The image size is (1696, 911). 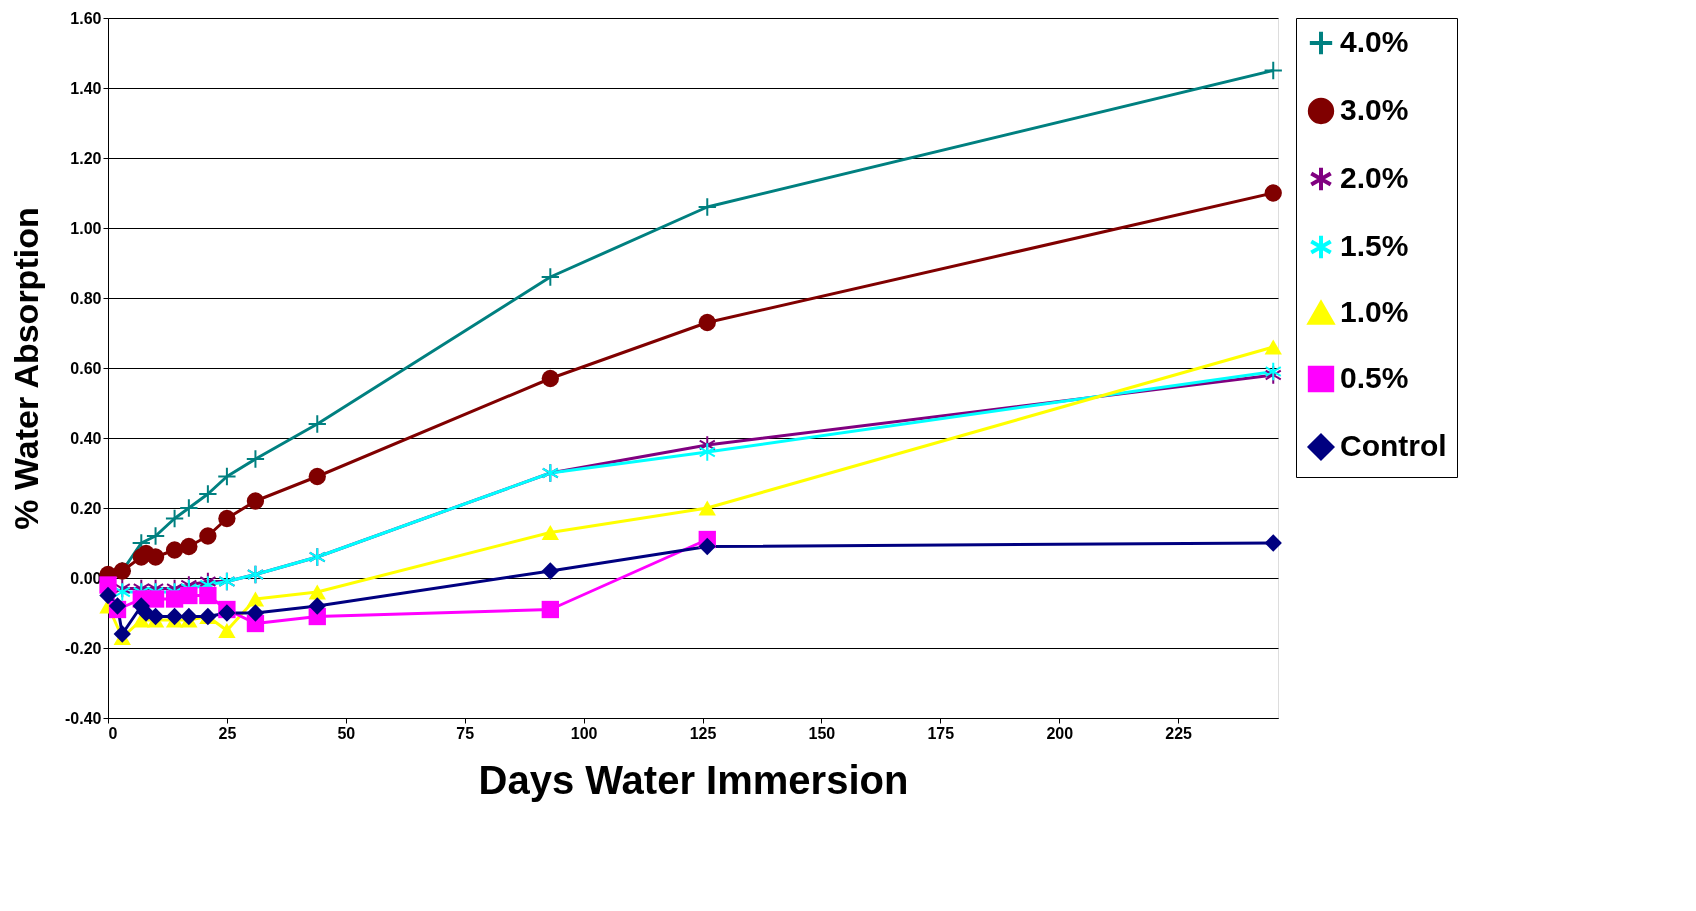 What do you see at coordinates (1374, 177) in the screenshot?
I see `legend-label: 2.0%` at bounding box center [1374, 177].